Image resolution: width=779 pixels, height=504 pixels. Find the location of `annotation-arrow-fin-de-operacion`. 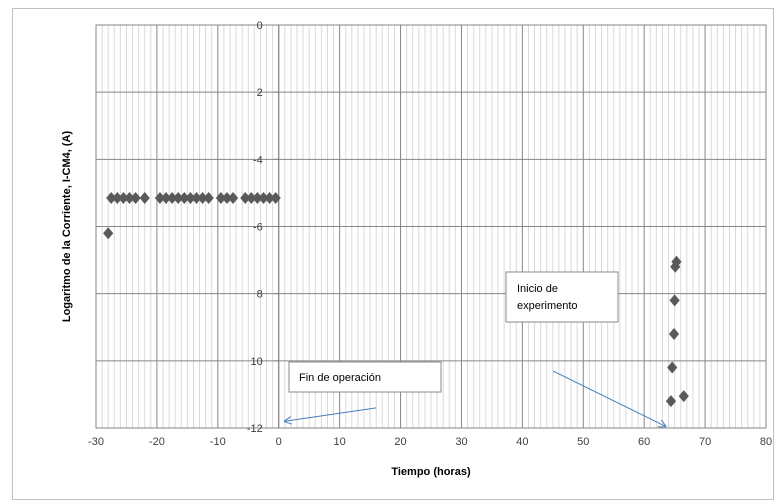

annotation-arrow-fin-de-operacion is located at coordinates (331, 414).